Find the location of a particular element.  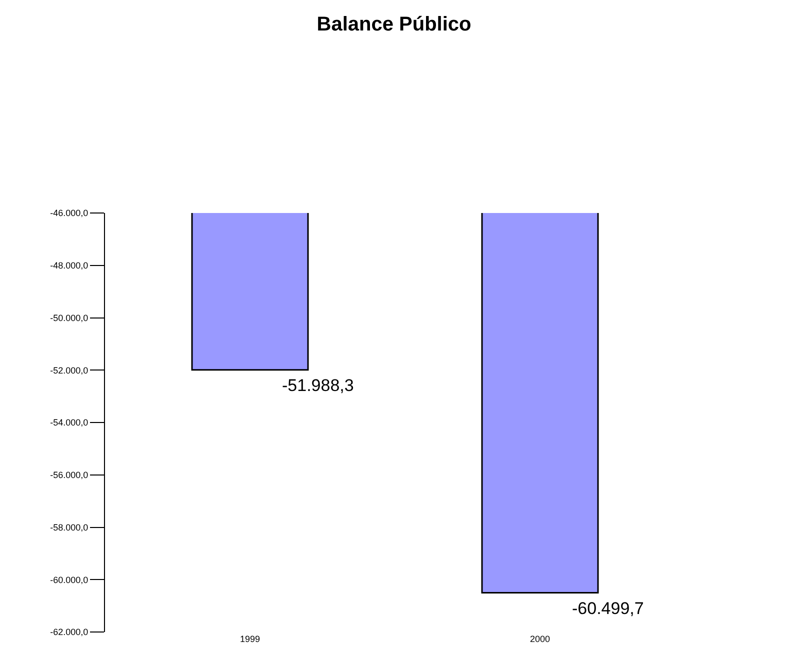

y-tick-label: -48.000,0 is located at coordinates (69, 265).